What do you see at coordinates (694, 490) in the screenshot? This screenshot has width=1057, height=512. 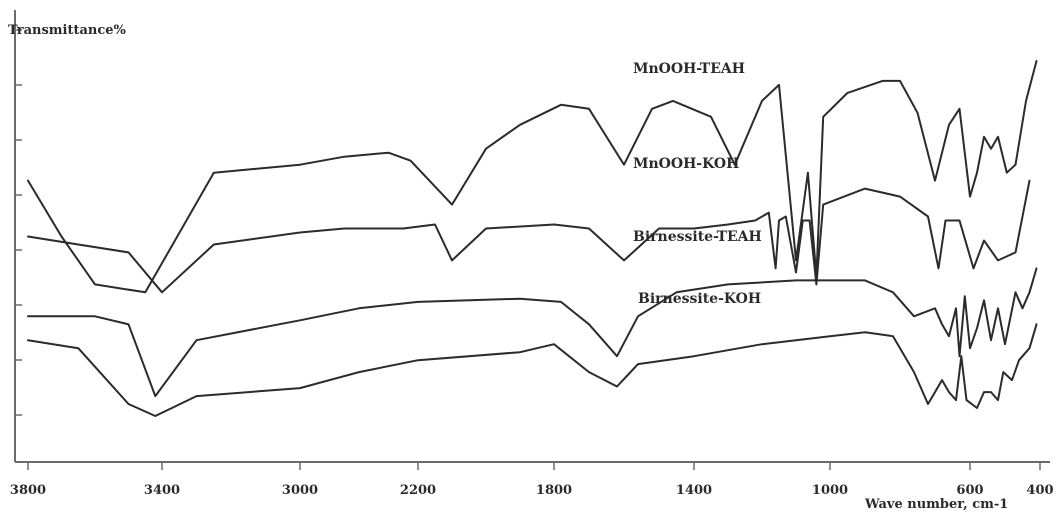 I see `x-tick-label: 1400` at bounding box center [694, 490].